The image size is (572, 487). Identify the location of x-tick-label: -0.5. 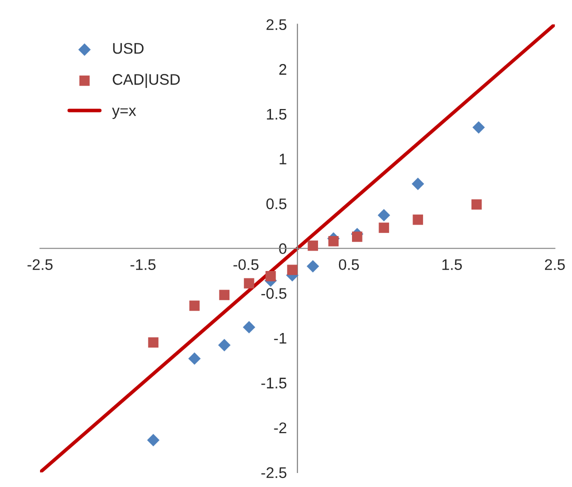
(245, 264).